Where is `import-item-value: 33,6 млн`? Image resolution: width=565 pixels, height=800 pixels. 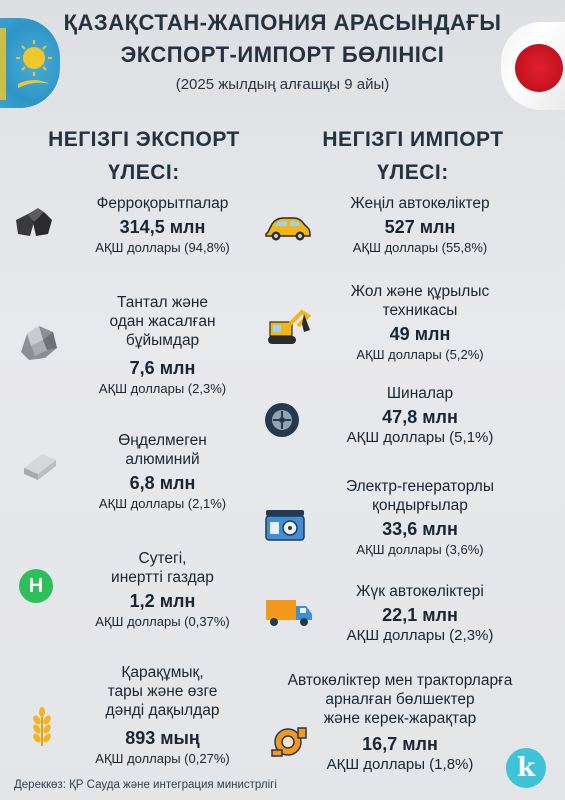 import-item-value: 33,6 млн is located at coordinates (420, 529).